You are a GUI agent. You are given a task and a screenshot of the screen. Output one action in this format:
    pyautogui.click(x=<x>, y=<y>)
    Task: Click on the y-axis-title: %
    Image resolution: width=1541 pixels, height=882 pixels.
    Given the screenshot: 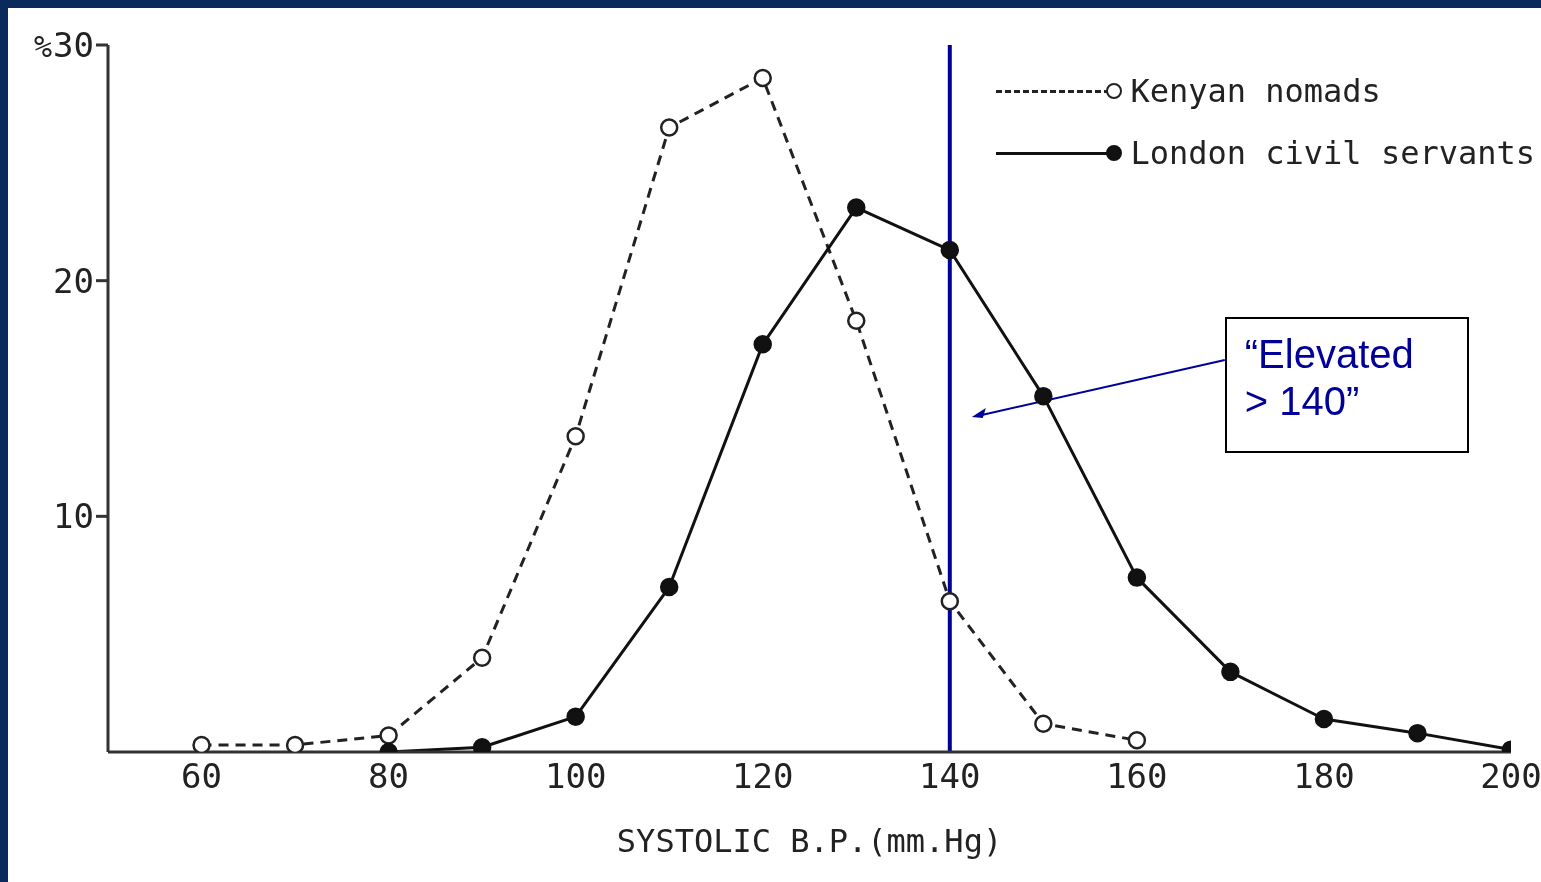 What is the action you would take?
    pyautogui.click(x=43, y=46)
    